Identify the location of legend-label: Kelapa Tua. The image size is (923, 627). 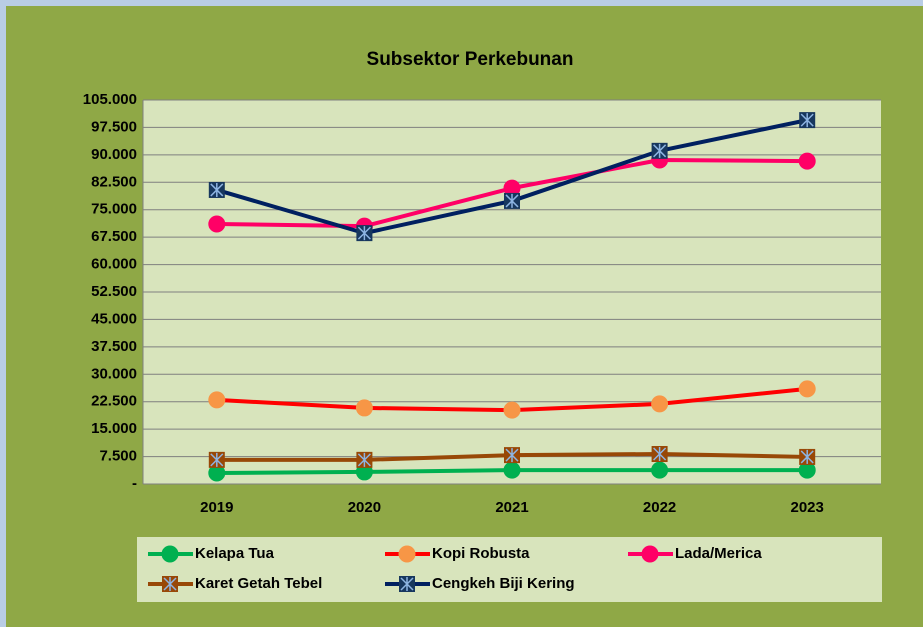
(235, 553).